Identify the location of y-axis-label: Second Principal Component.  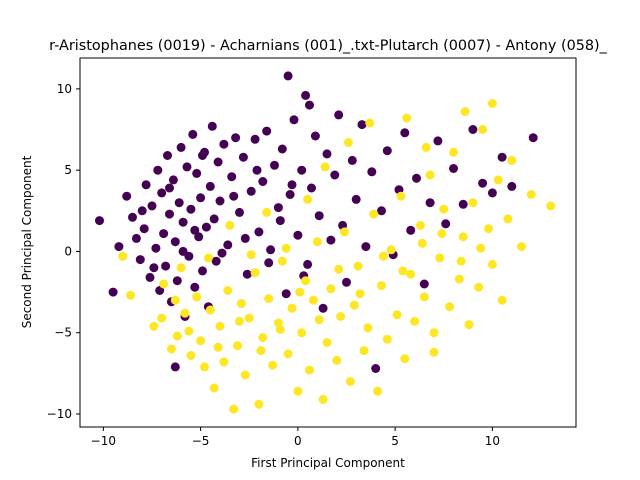
(27, 241).